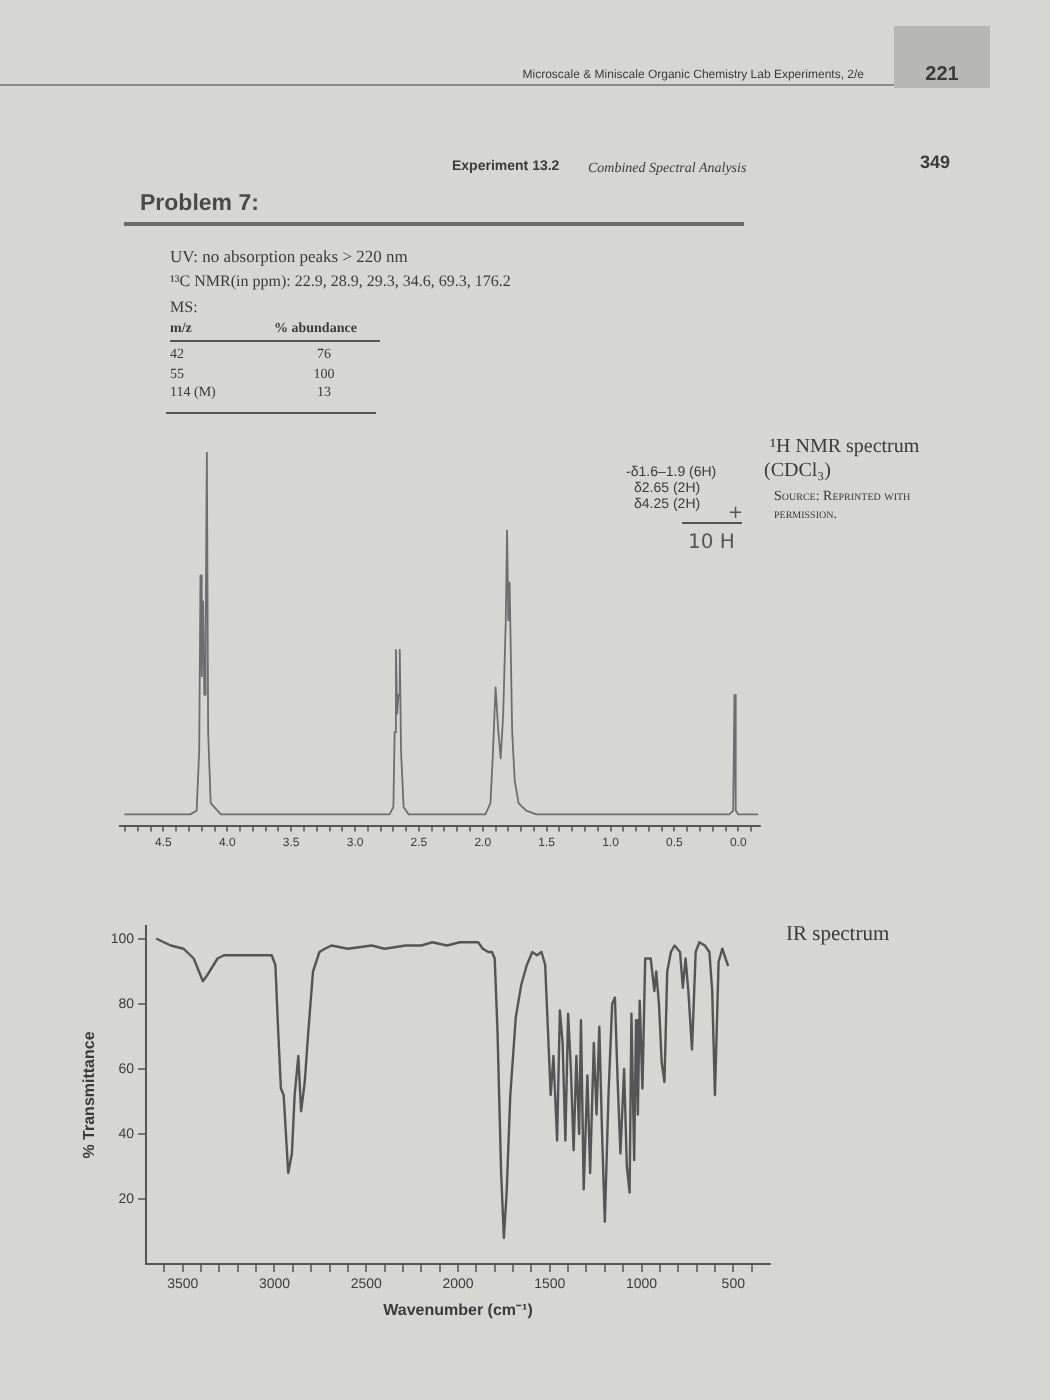 Image resolution: width=1050 pixels, height=1400 pixels. I want to click on x-axis-title: Wavenumber (cm⁻¹), so click(458, 1309).